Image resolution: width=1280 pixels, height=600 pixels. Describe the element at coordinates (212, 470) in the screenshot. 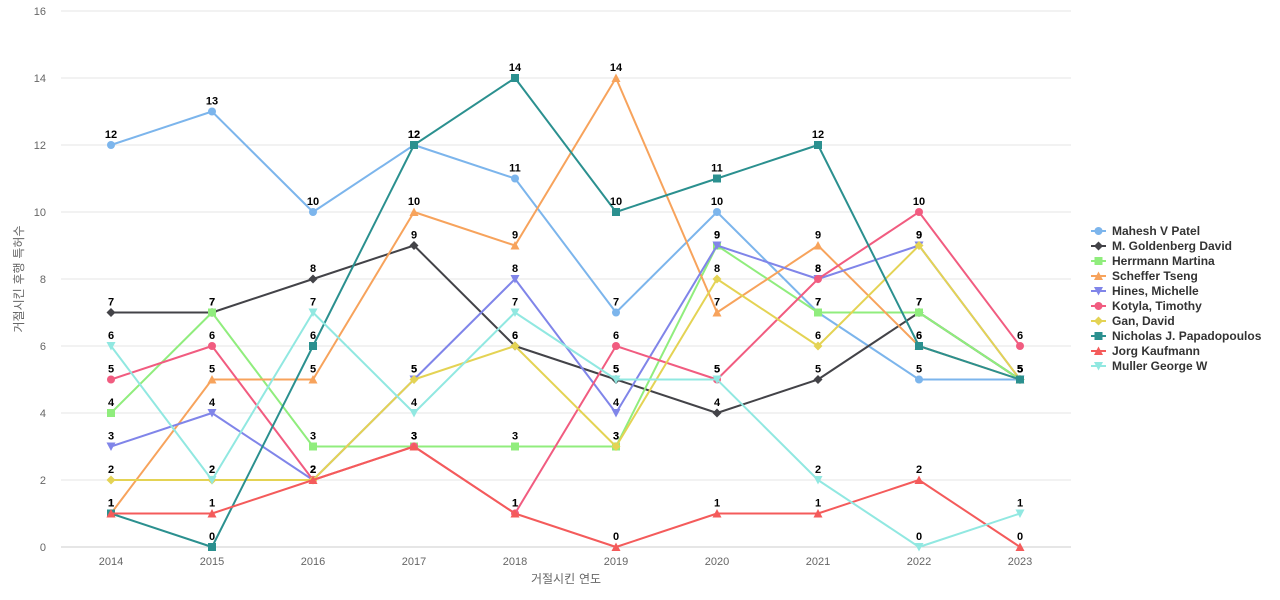

I see `data-label-muller-george-w: 2` at that location.